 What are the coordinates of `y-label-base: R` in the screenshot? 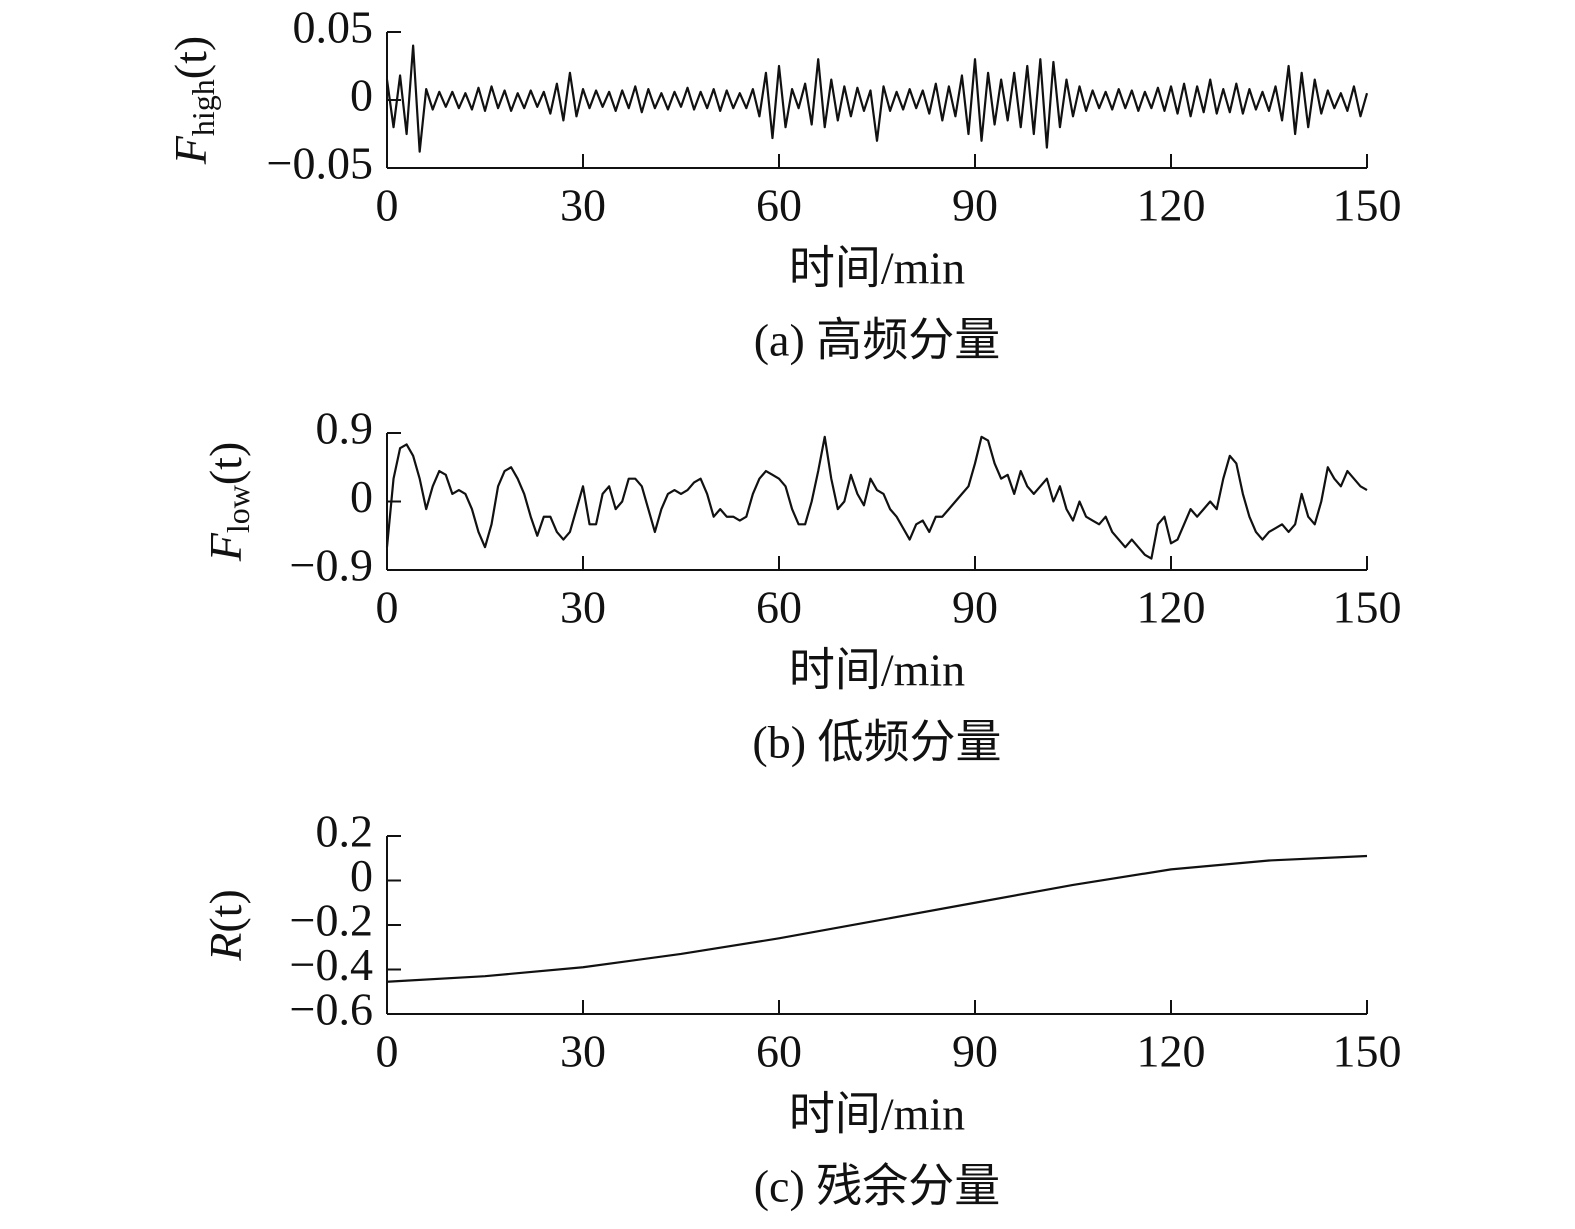 It's located at (225, 947).